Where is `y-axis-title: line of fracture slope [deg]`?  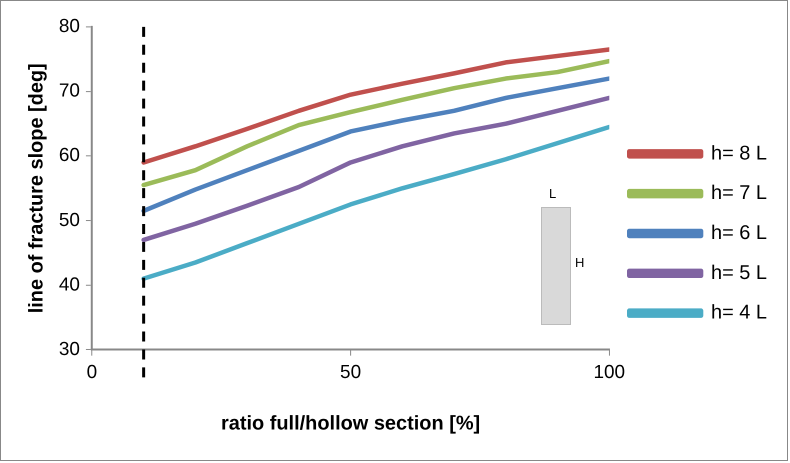
y-axis-title: line of fracture slope [deg] is located at coordinates (36, 188).